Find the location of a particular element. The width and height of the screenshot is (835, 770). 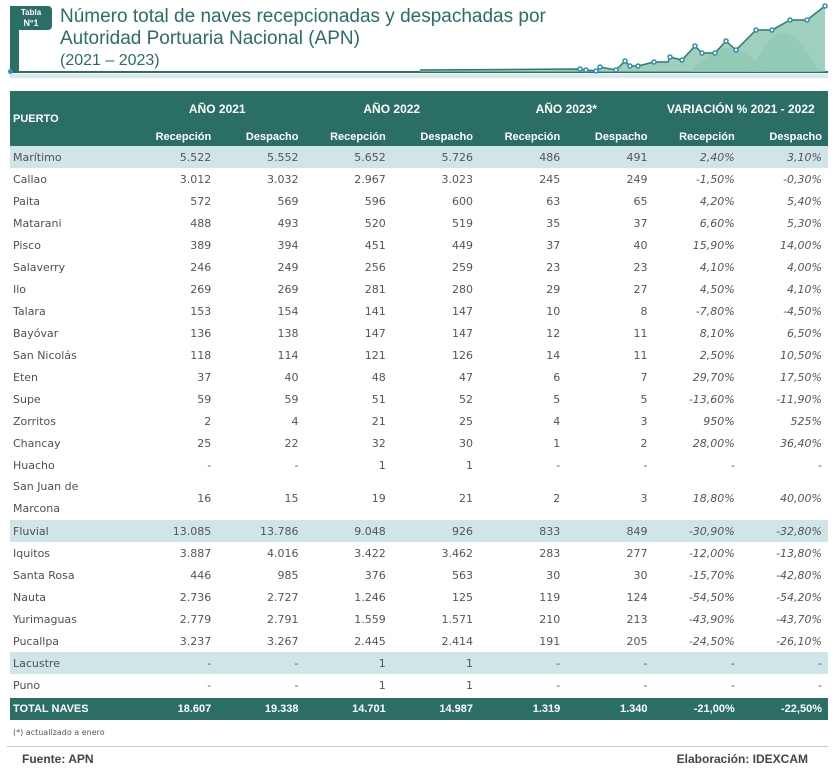

count-cell: 259 is located at coordinates (462, 267).